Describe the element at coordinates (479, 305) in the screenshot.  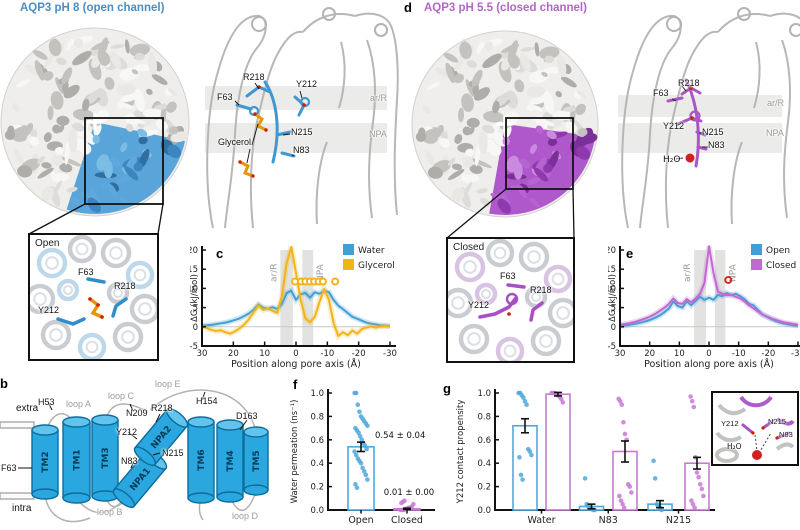
I see `inset-y212-d: Y212` at that location.